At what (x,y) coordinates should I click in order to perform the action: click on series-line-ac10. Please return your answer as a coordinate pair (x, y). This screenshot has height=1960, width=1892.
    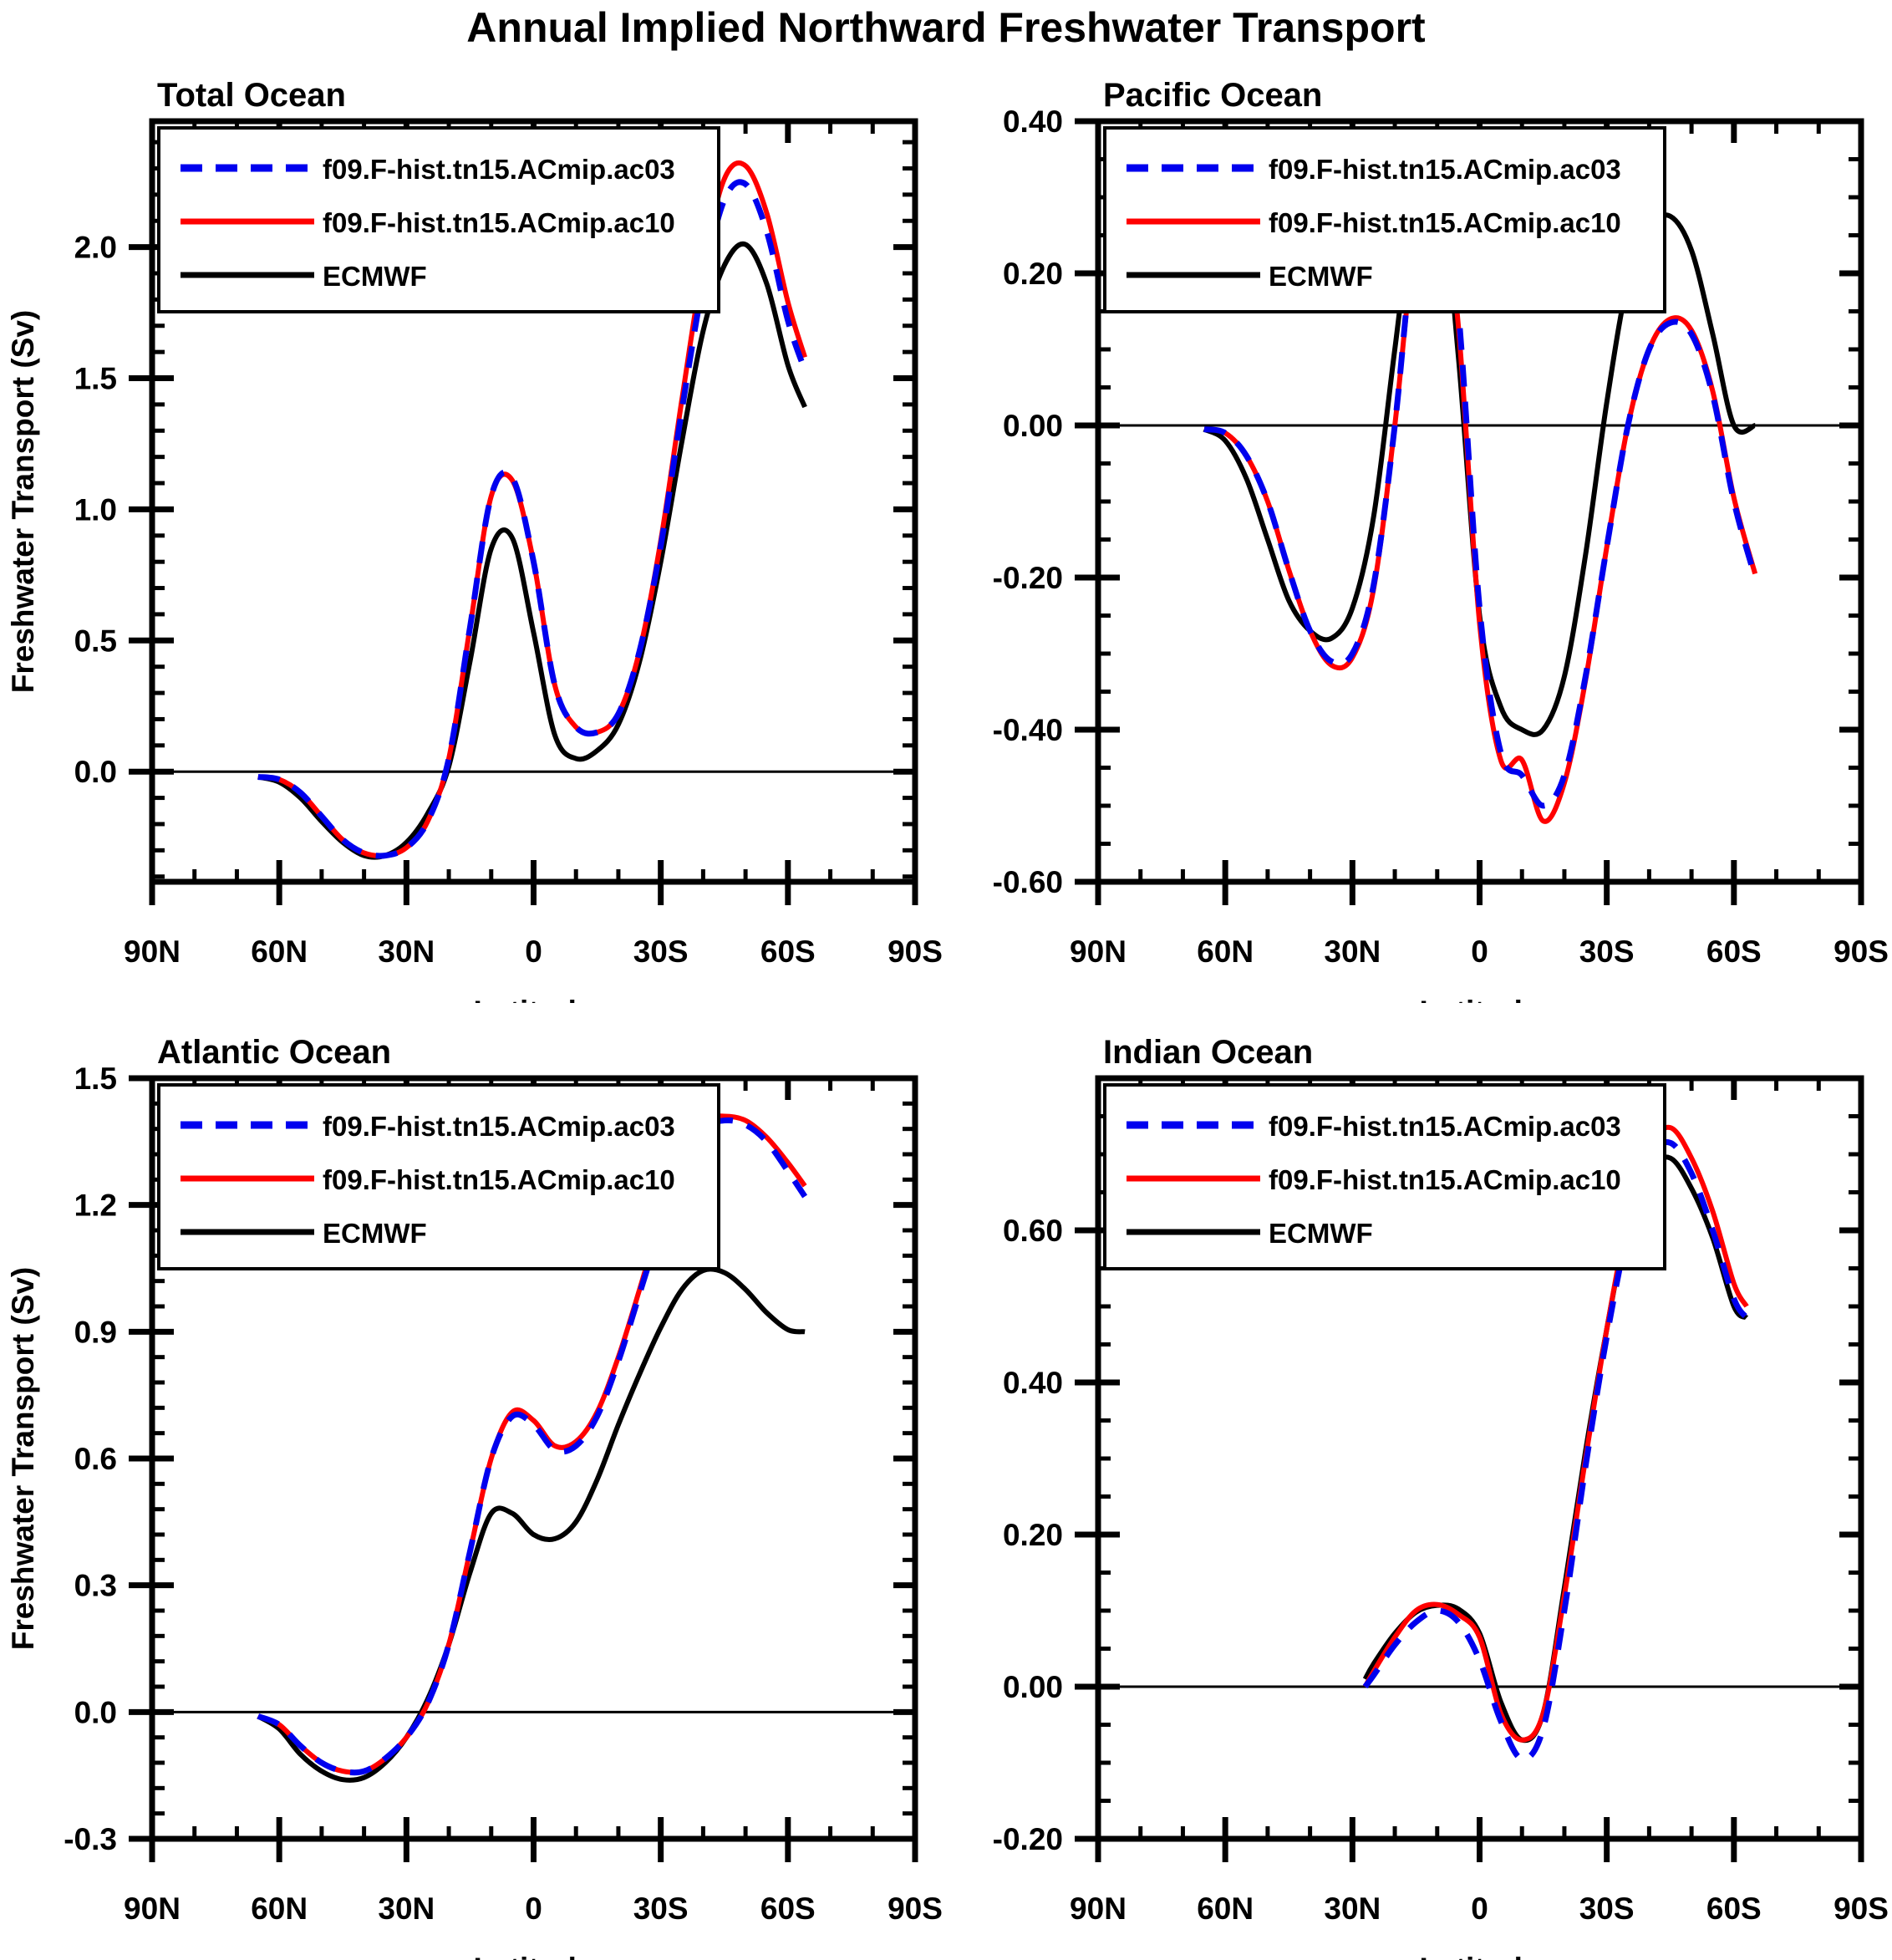
    Looking at the image, I should click on (1556, 1433).